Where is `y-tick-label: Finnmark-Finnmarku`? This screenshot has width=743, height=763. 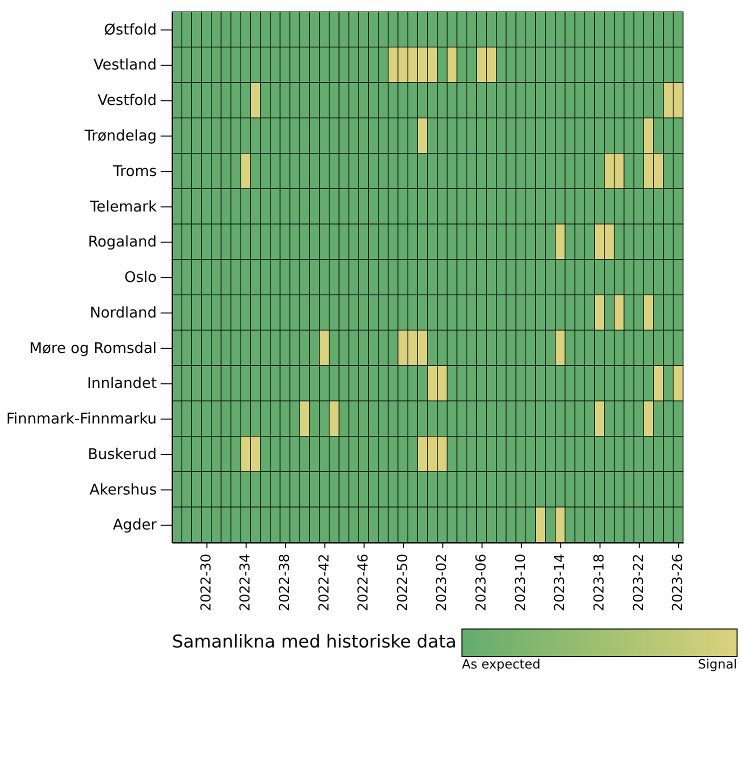
y-tick-label: Finnmark-Finnmarku is located at coordinates (81, 419).